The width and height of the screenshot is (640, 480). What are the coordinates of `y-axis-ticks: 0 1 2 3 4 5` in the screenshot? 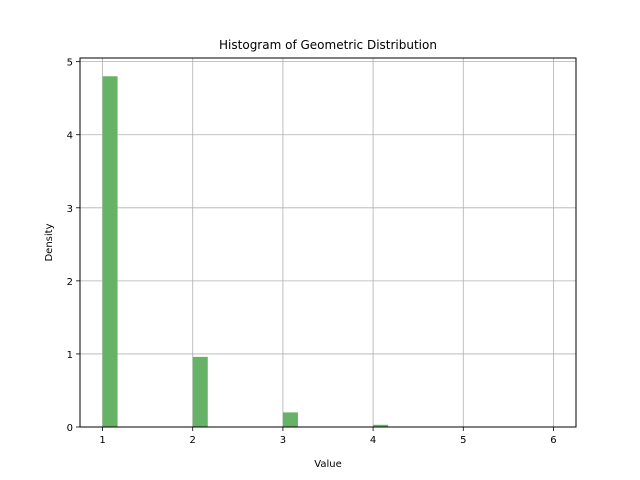 It's located at (73, 246).